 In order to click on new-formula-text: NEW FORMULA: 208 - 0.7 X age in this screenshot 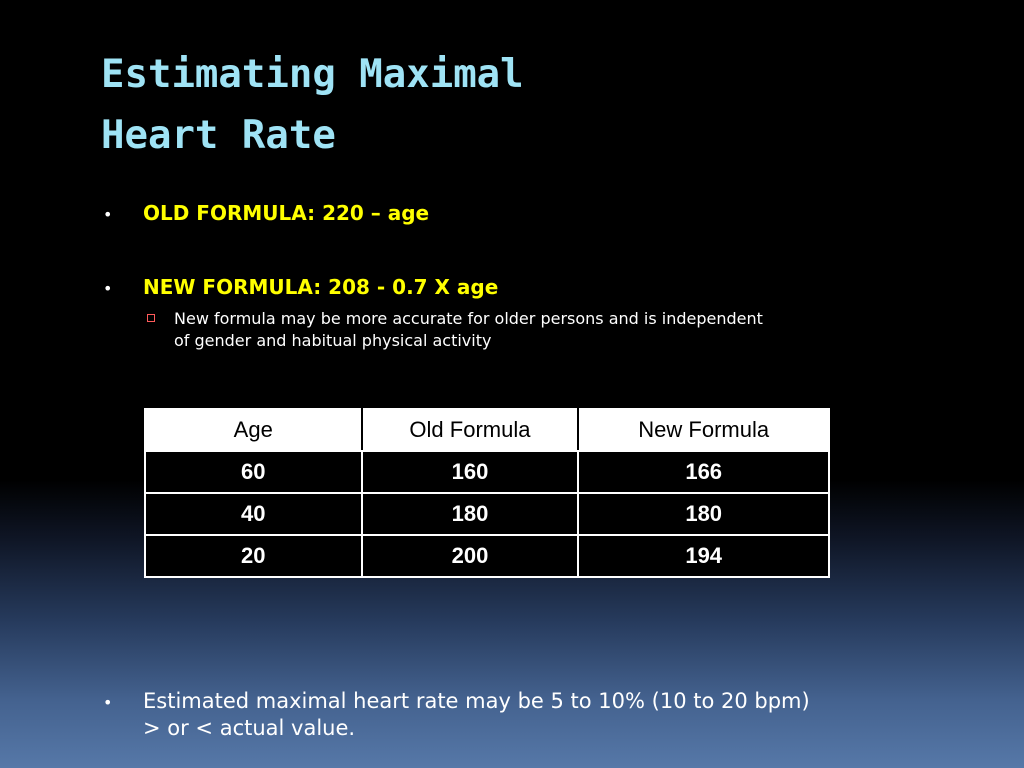, I will do `click(321, 287)`.